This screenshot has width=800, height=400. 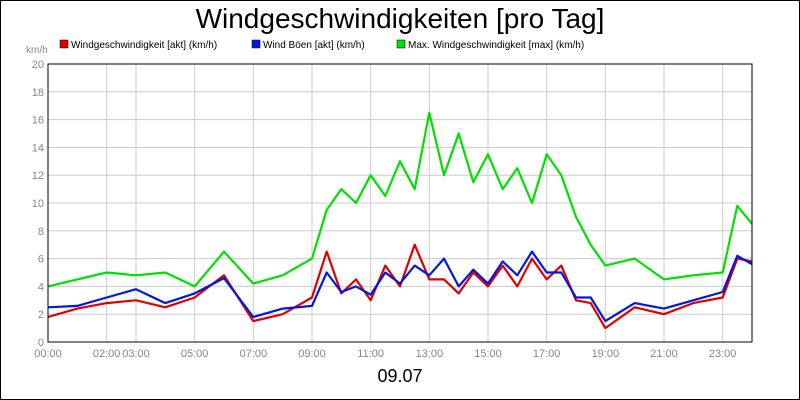 What do you see at coordinates (314, 45) in the screenshot?
I see `legend-label: Wind Böen [akt] (km/h)` at bounding box center [314, 45].